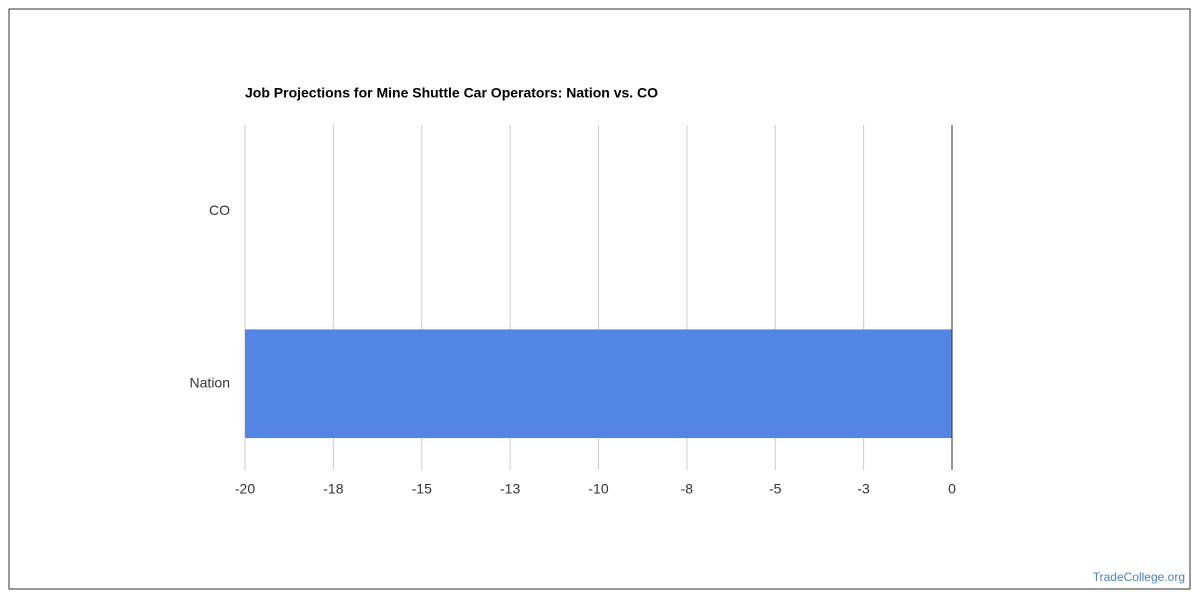  Describe the element at coordinates (510, 489) in the screenshot. I see `x-tick-label: -13` at that location.